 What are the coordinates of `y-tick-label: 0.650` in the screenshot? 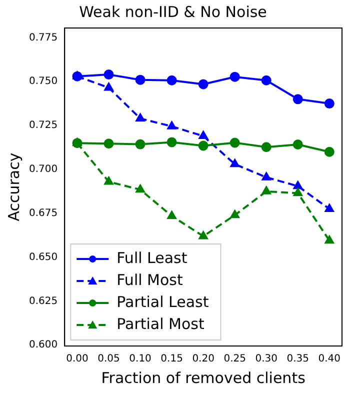 It's located at (43, 257).